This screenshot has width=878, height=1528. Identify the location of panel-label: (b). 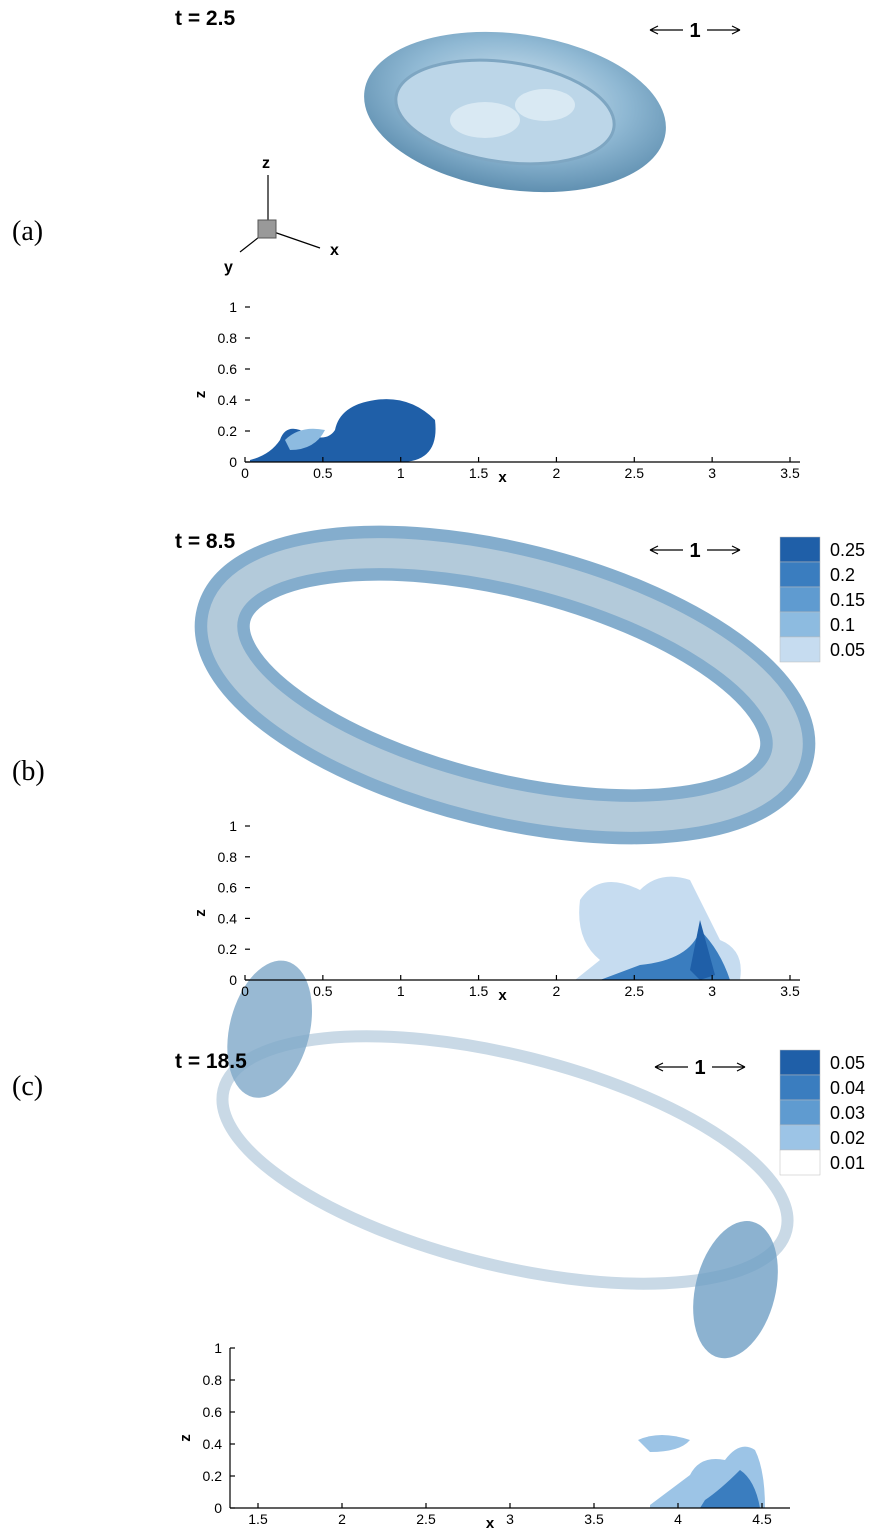
(28, 771).